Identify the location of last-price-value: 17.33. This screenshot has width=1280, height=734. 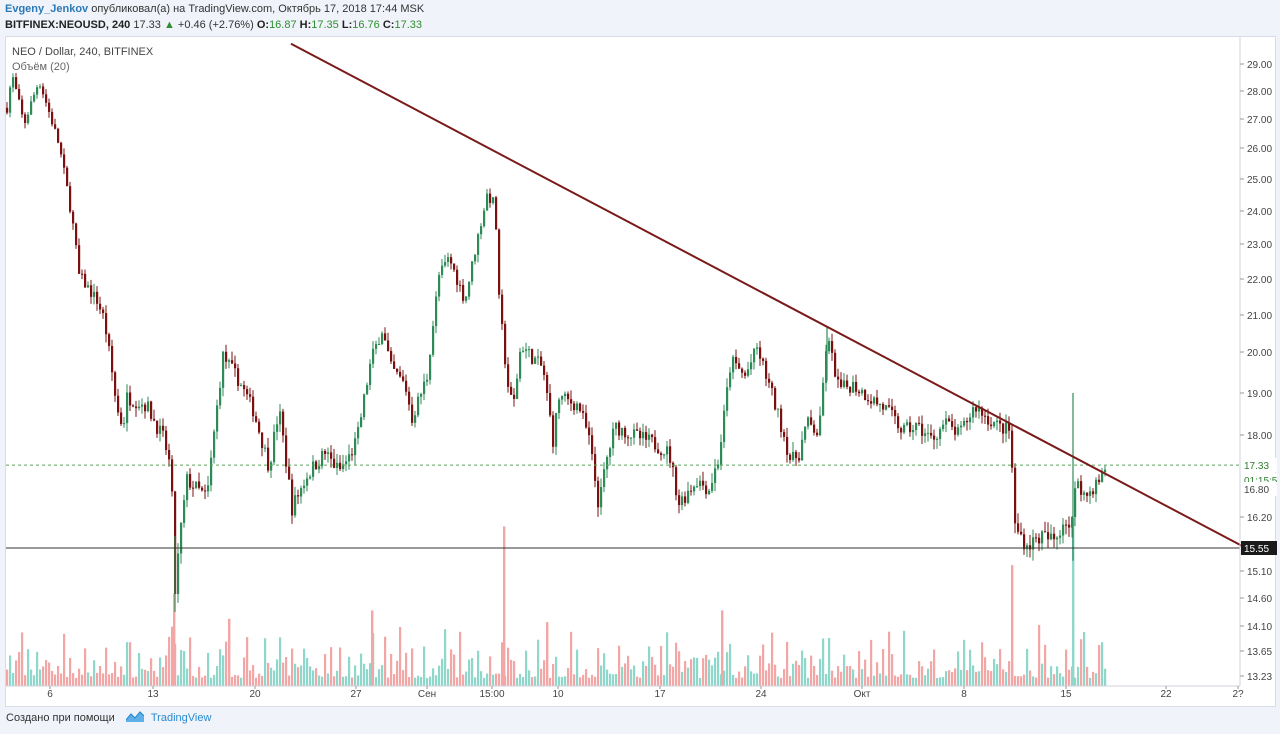
(147, 25).